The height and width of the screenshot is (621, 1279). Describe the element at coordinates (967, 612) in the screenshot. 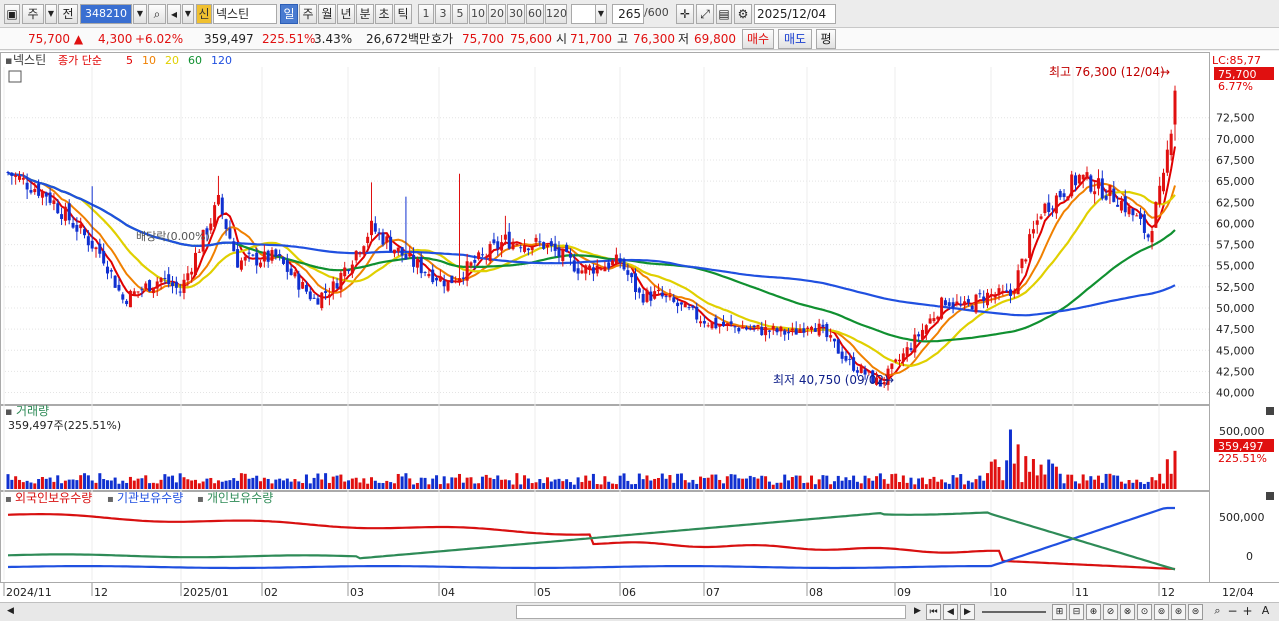

I see `next-page-icon: ▶` at that location.